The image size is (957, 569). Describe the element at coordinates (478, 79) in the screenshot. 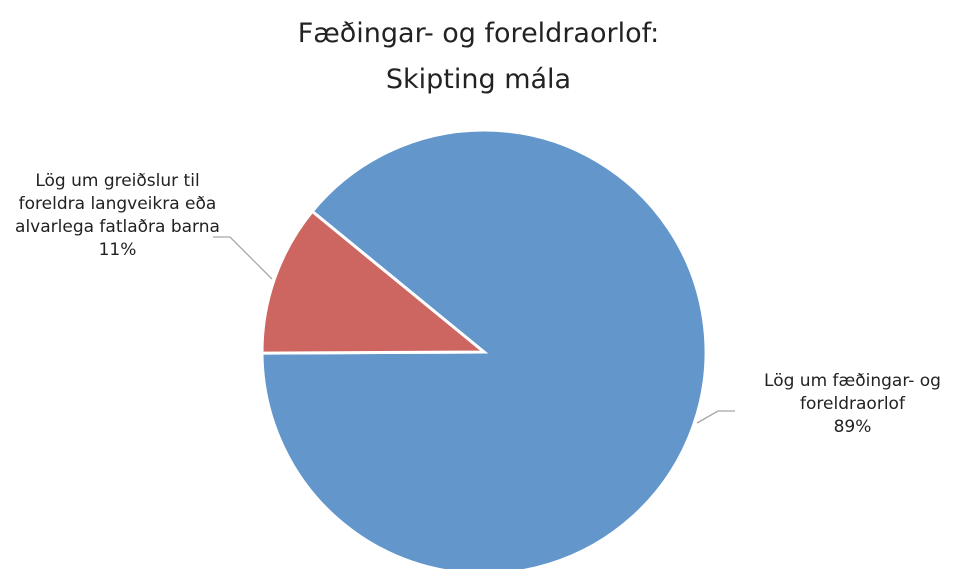

I see `chart-title: Skipting mála` at that location.